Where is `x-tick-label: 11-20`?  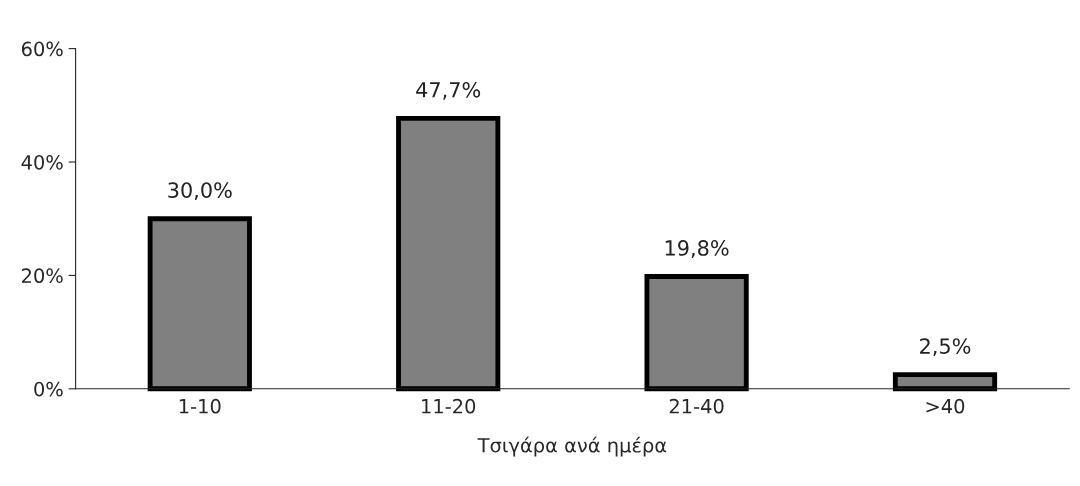 x-tick-label: 11-20 is located at coordinates (449, 406).